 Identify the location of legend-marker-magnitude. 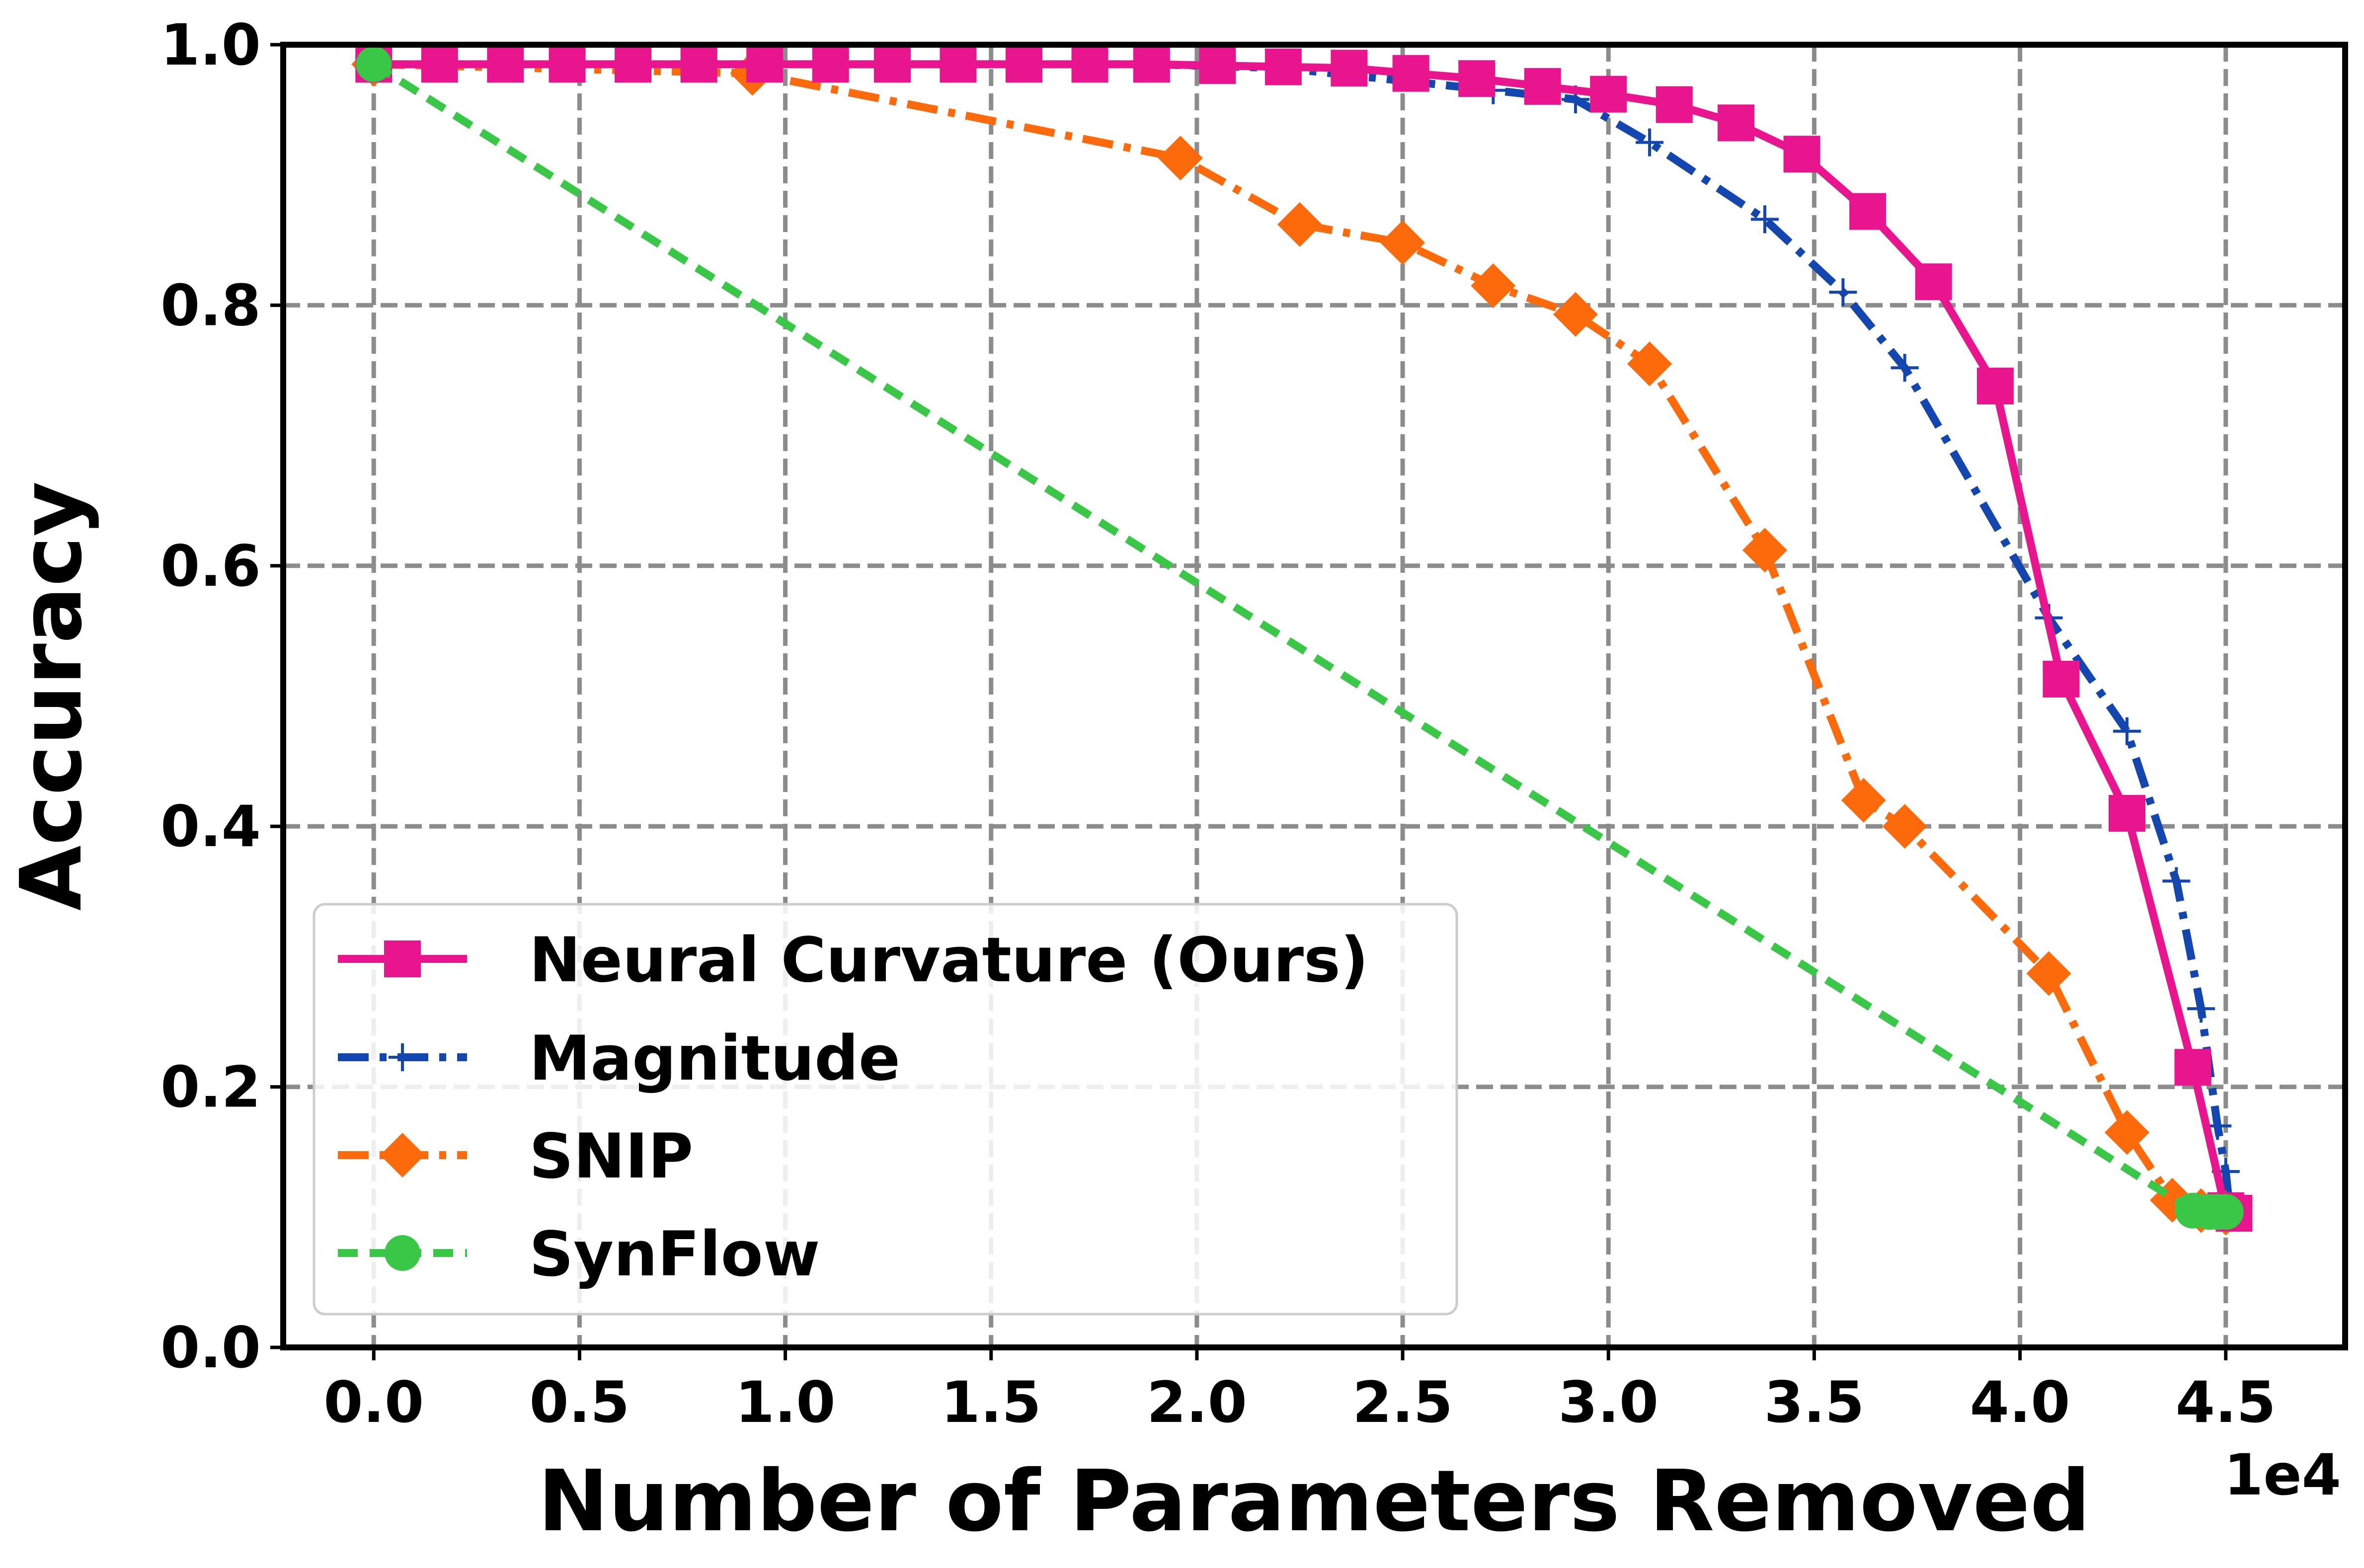
(402, 1057).